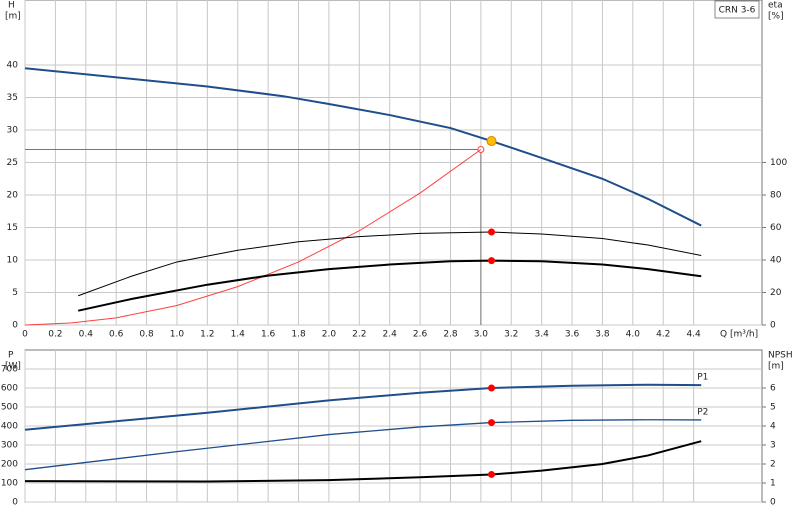 This screenshot has height=520, width=800. I want to click on x-tick-label: 2.6, so click(420, 335).